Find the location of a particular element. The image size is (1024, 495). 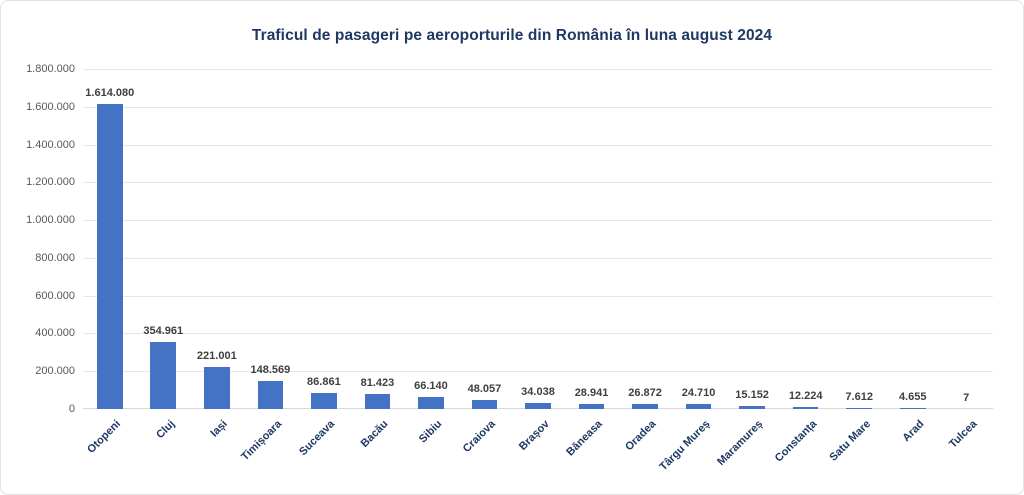

x-axis-label-text: Oradea is located at coordinates (641, 436).